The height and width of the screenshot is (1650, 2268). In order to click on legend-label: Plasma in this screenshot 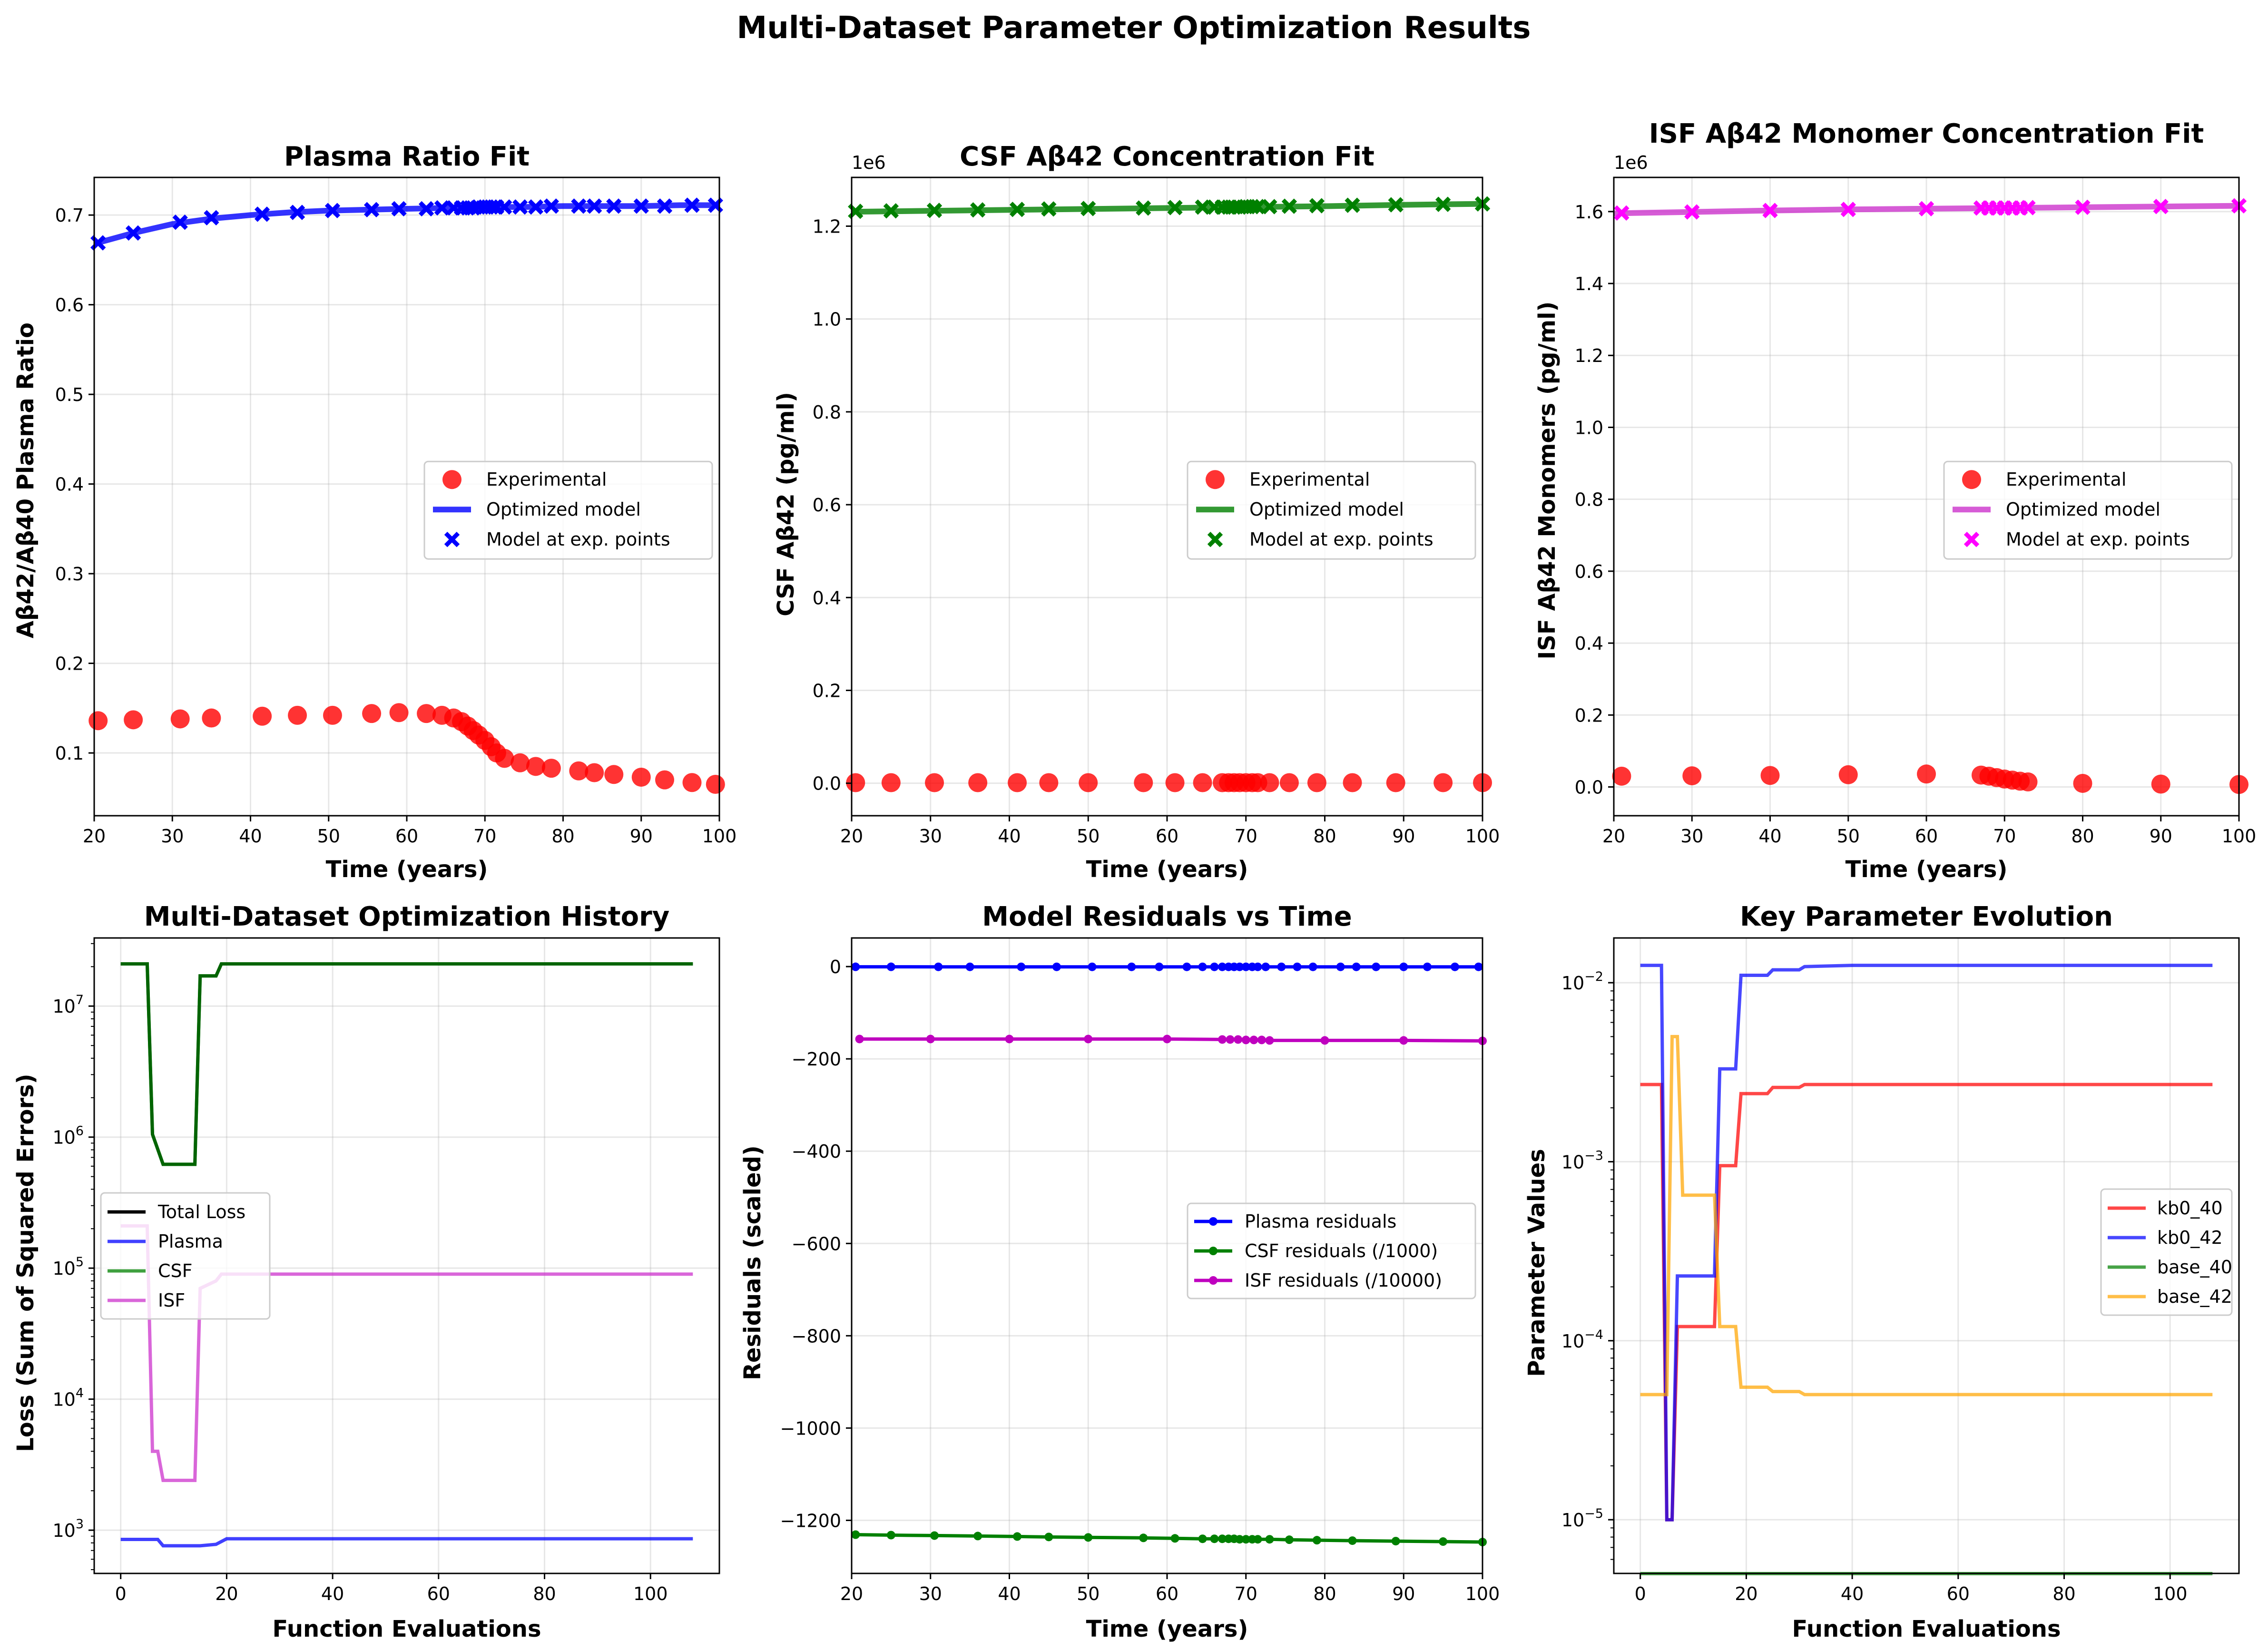, I will do `click(190, 1241)`.